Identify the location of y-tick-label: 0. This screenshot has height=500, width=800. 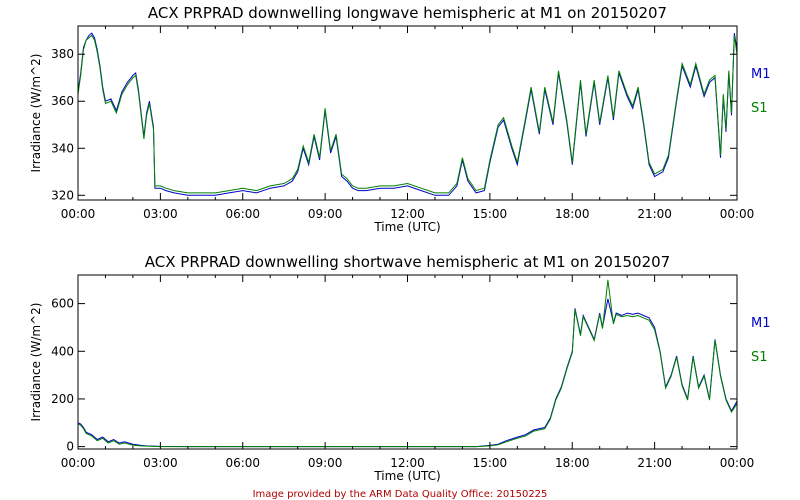
(70, 447).